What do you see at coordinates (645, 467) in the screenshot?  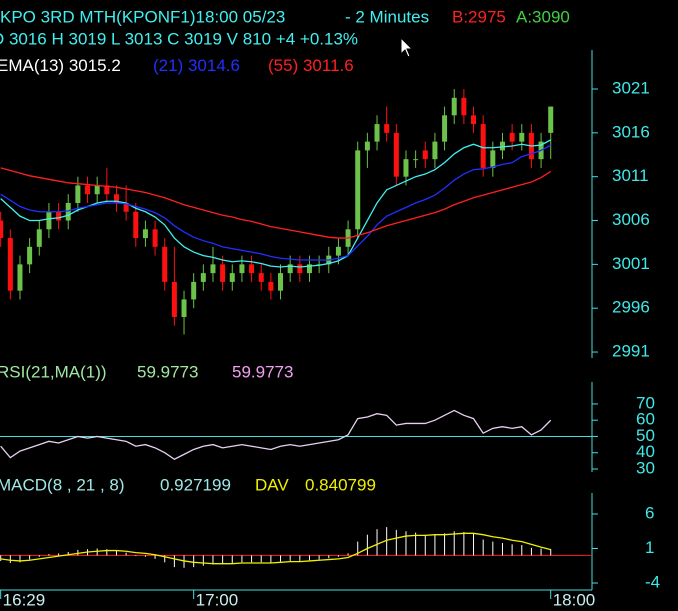 I see `y-tick-label: 30` at bounding box center [645, 467].